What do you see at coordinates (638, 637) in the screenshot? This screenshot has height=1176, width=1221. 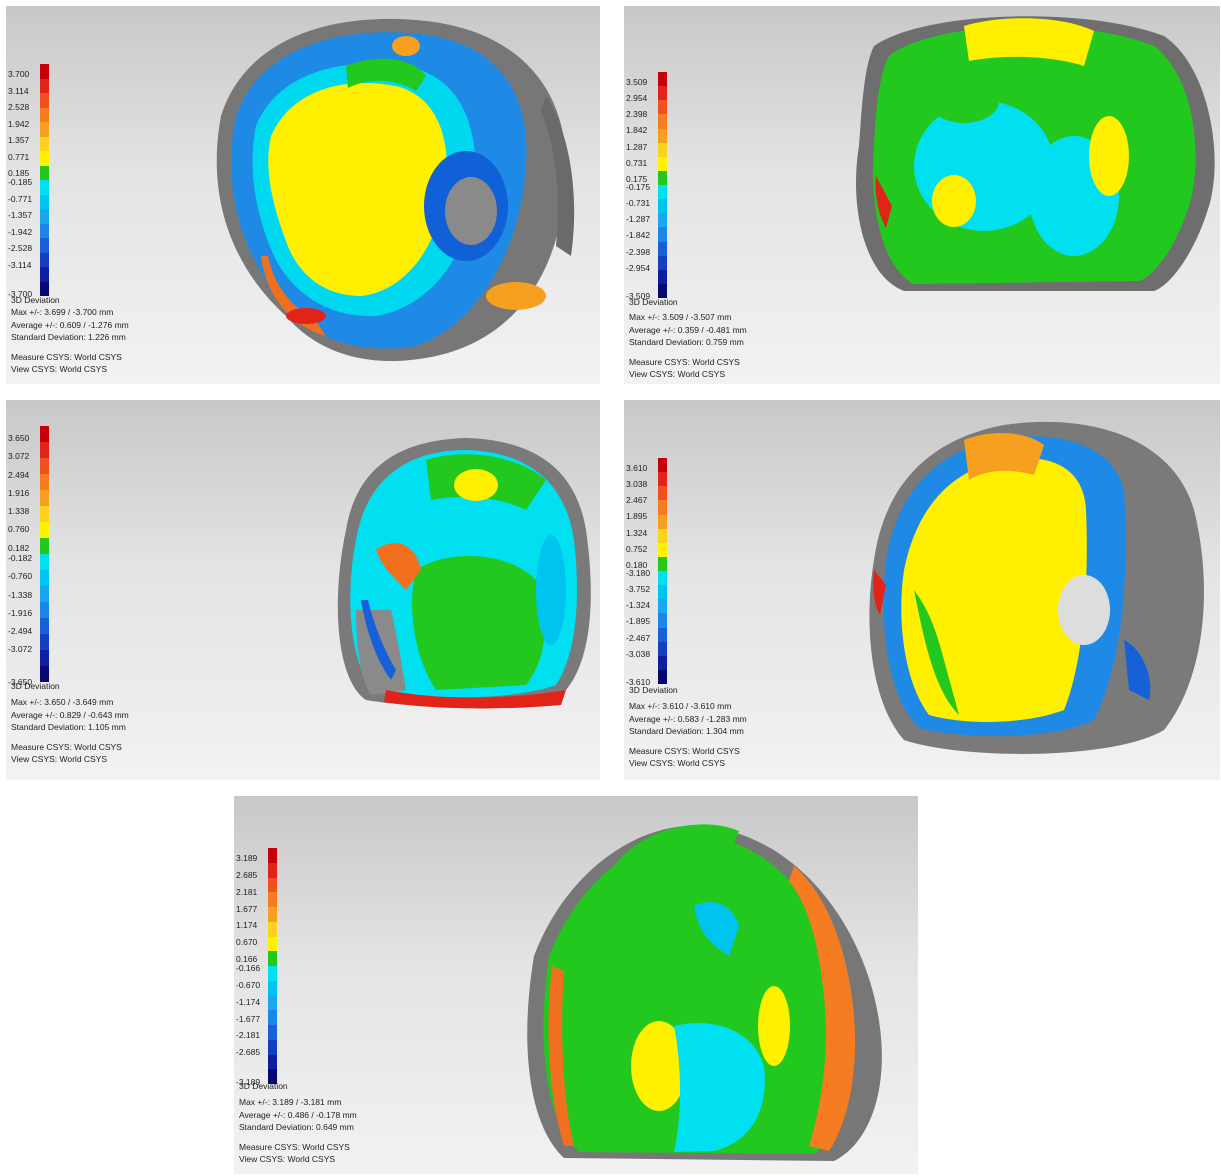 I see `scale-tick-label: -2.467` at bounding box center [638, 637].